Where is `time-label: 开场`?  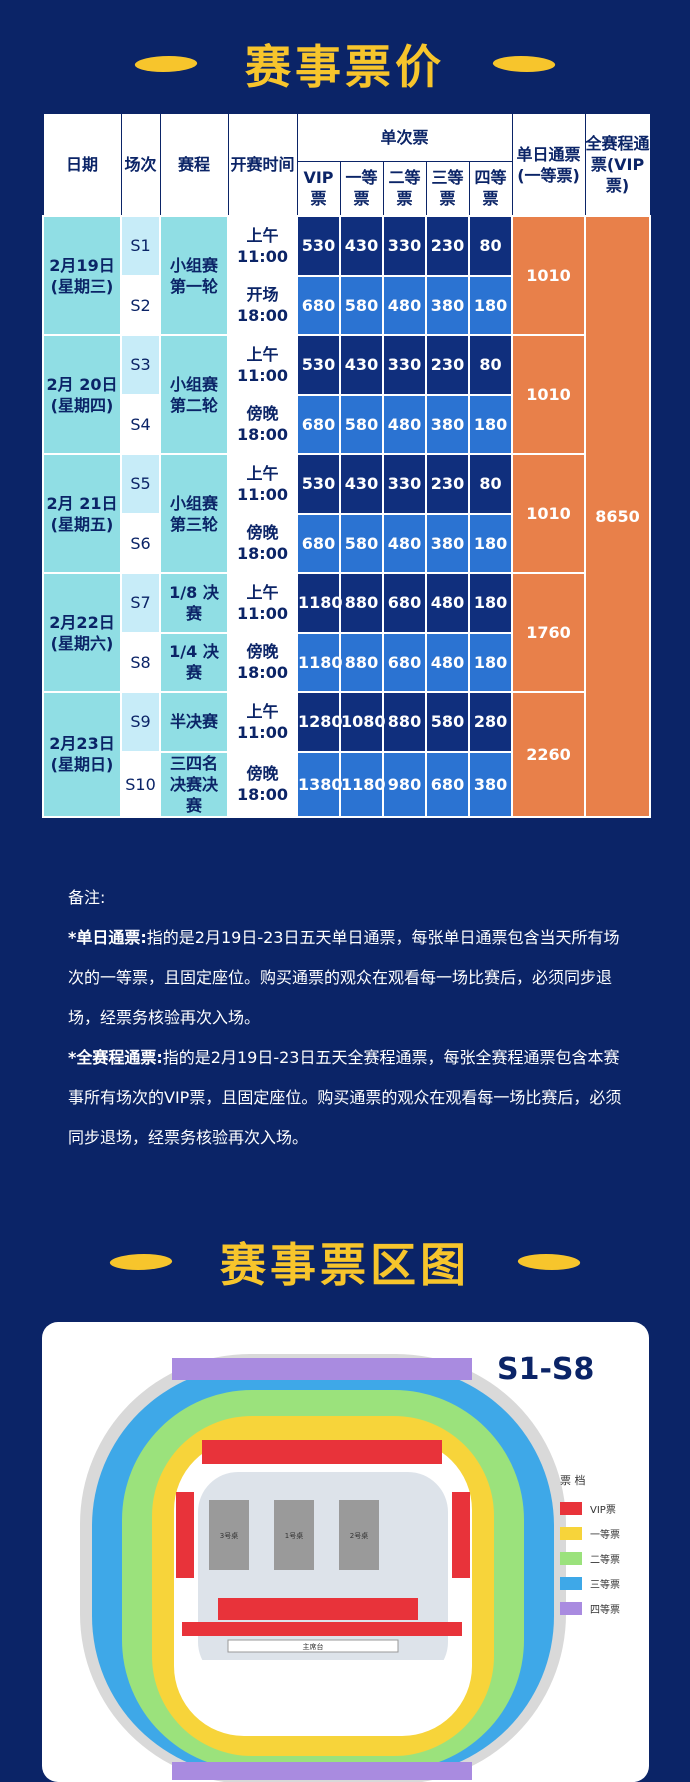 time-label: 开场 is located at coordinates (262, 295).